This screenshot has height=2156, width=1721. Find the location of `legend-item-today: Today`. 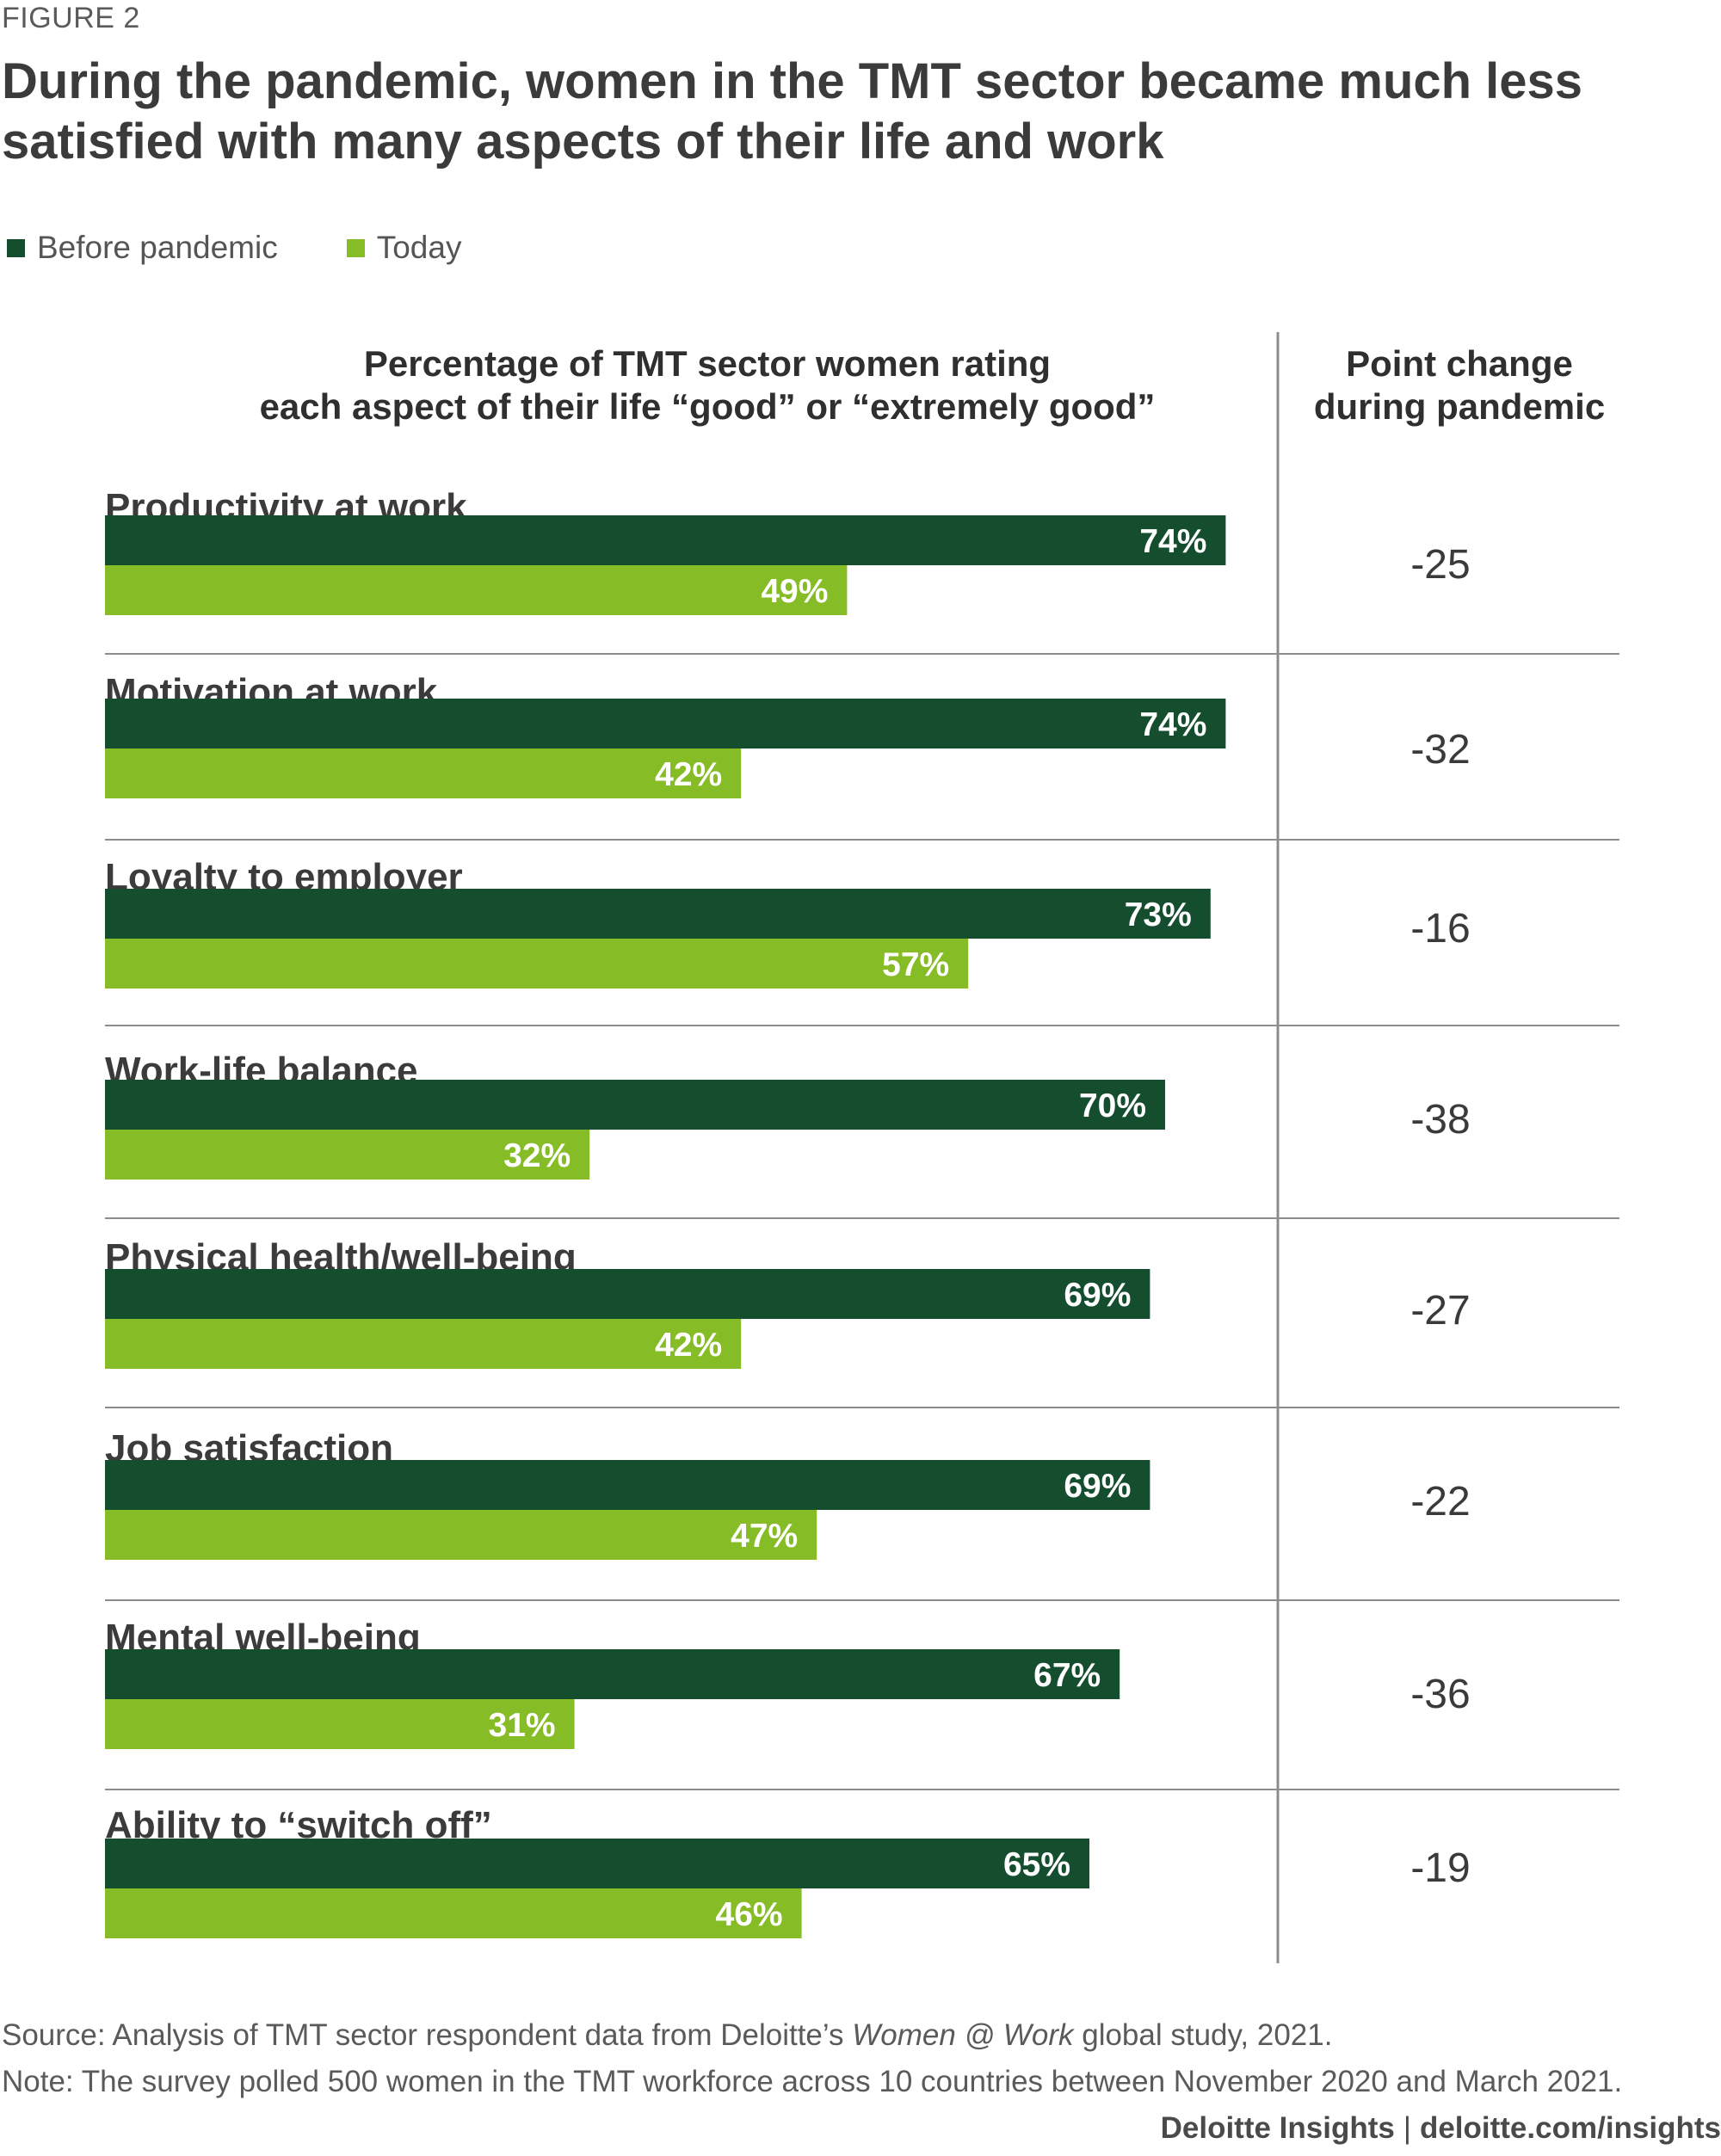

legend-item-today: Today is located at coordinates (404, 248).